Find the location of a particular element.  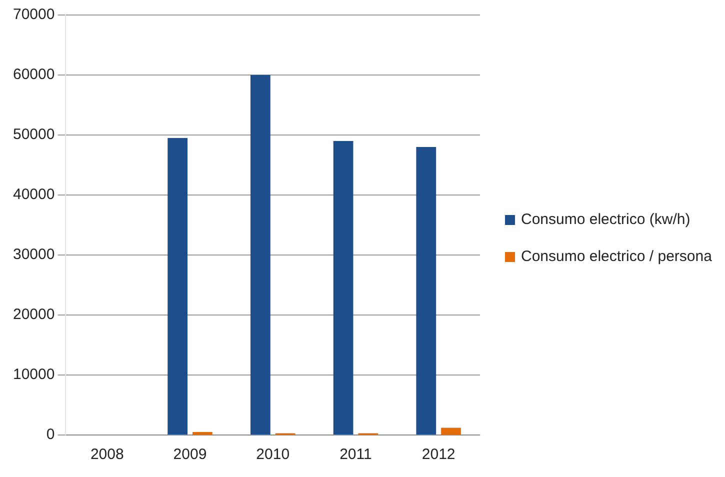

y-tick-label: 50000 is located at coordinates (33, 135).